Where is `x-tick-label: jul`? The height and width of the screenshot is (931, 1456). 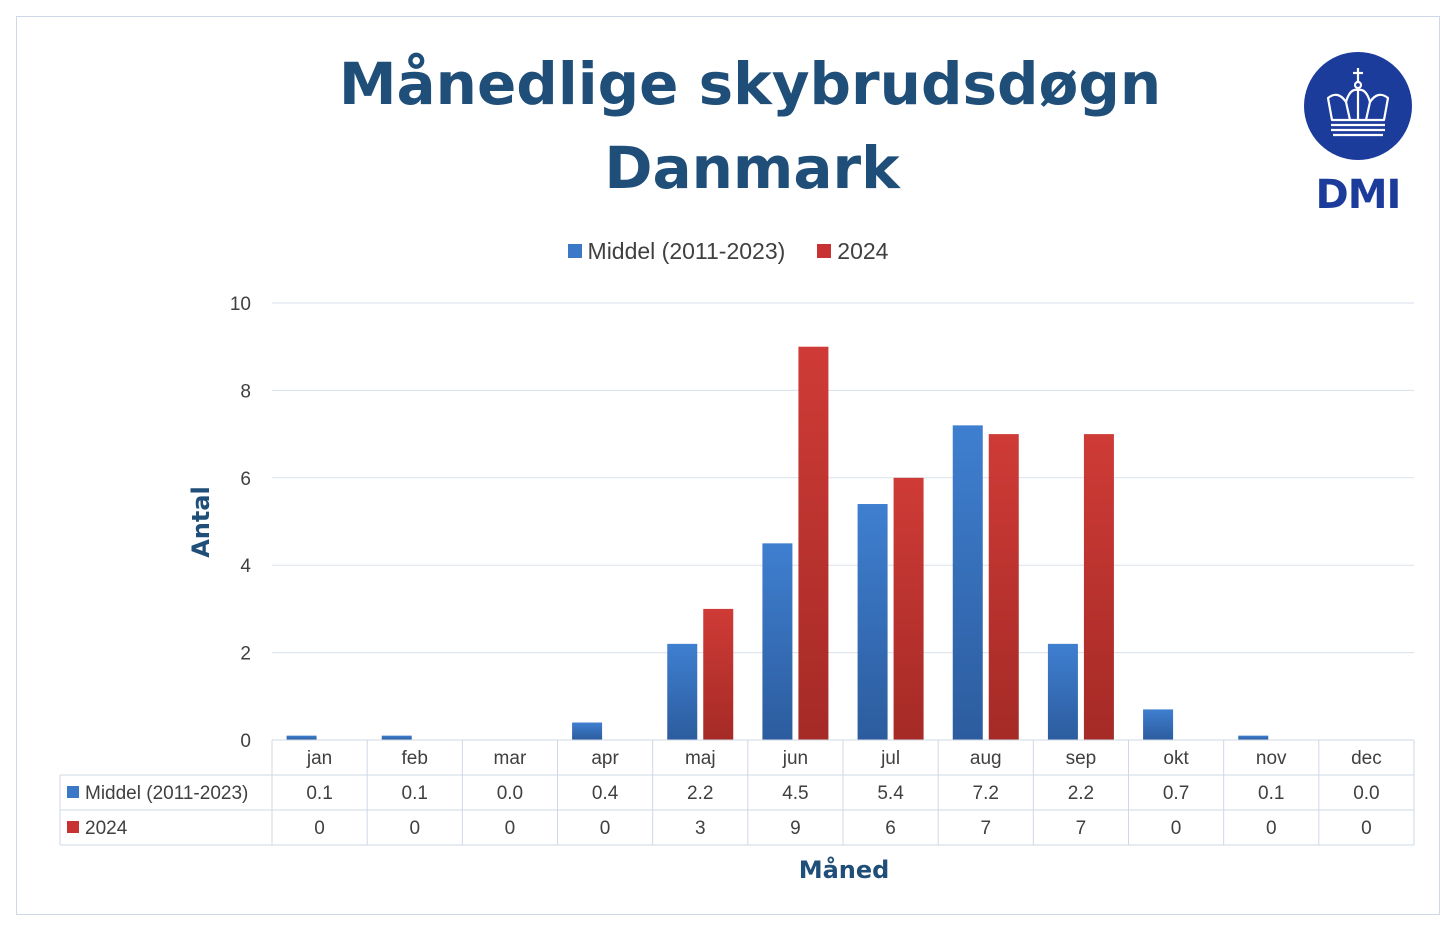
x-tick-label: jul is located at coordinates (890, 758).